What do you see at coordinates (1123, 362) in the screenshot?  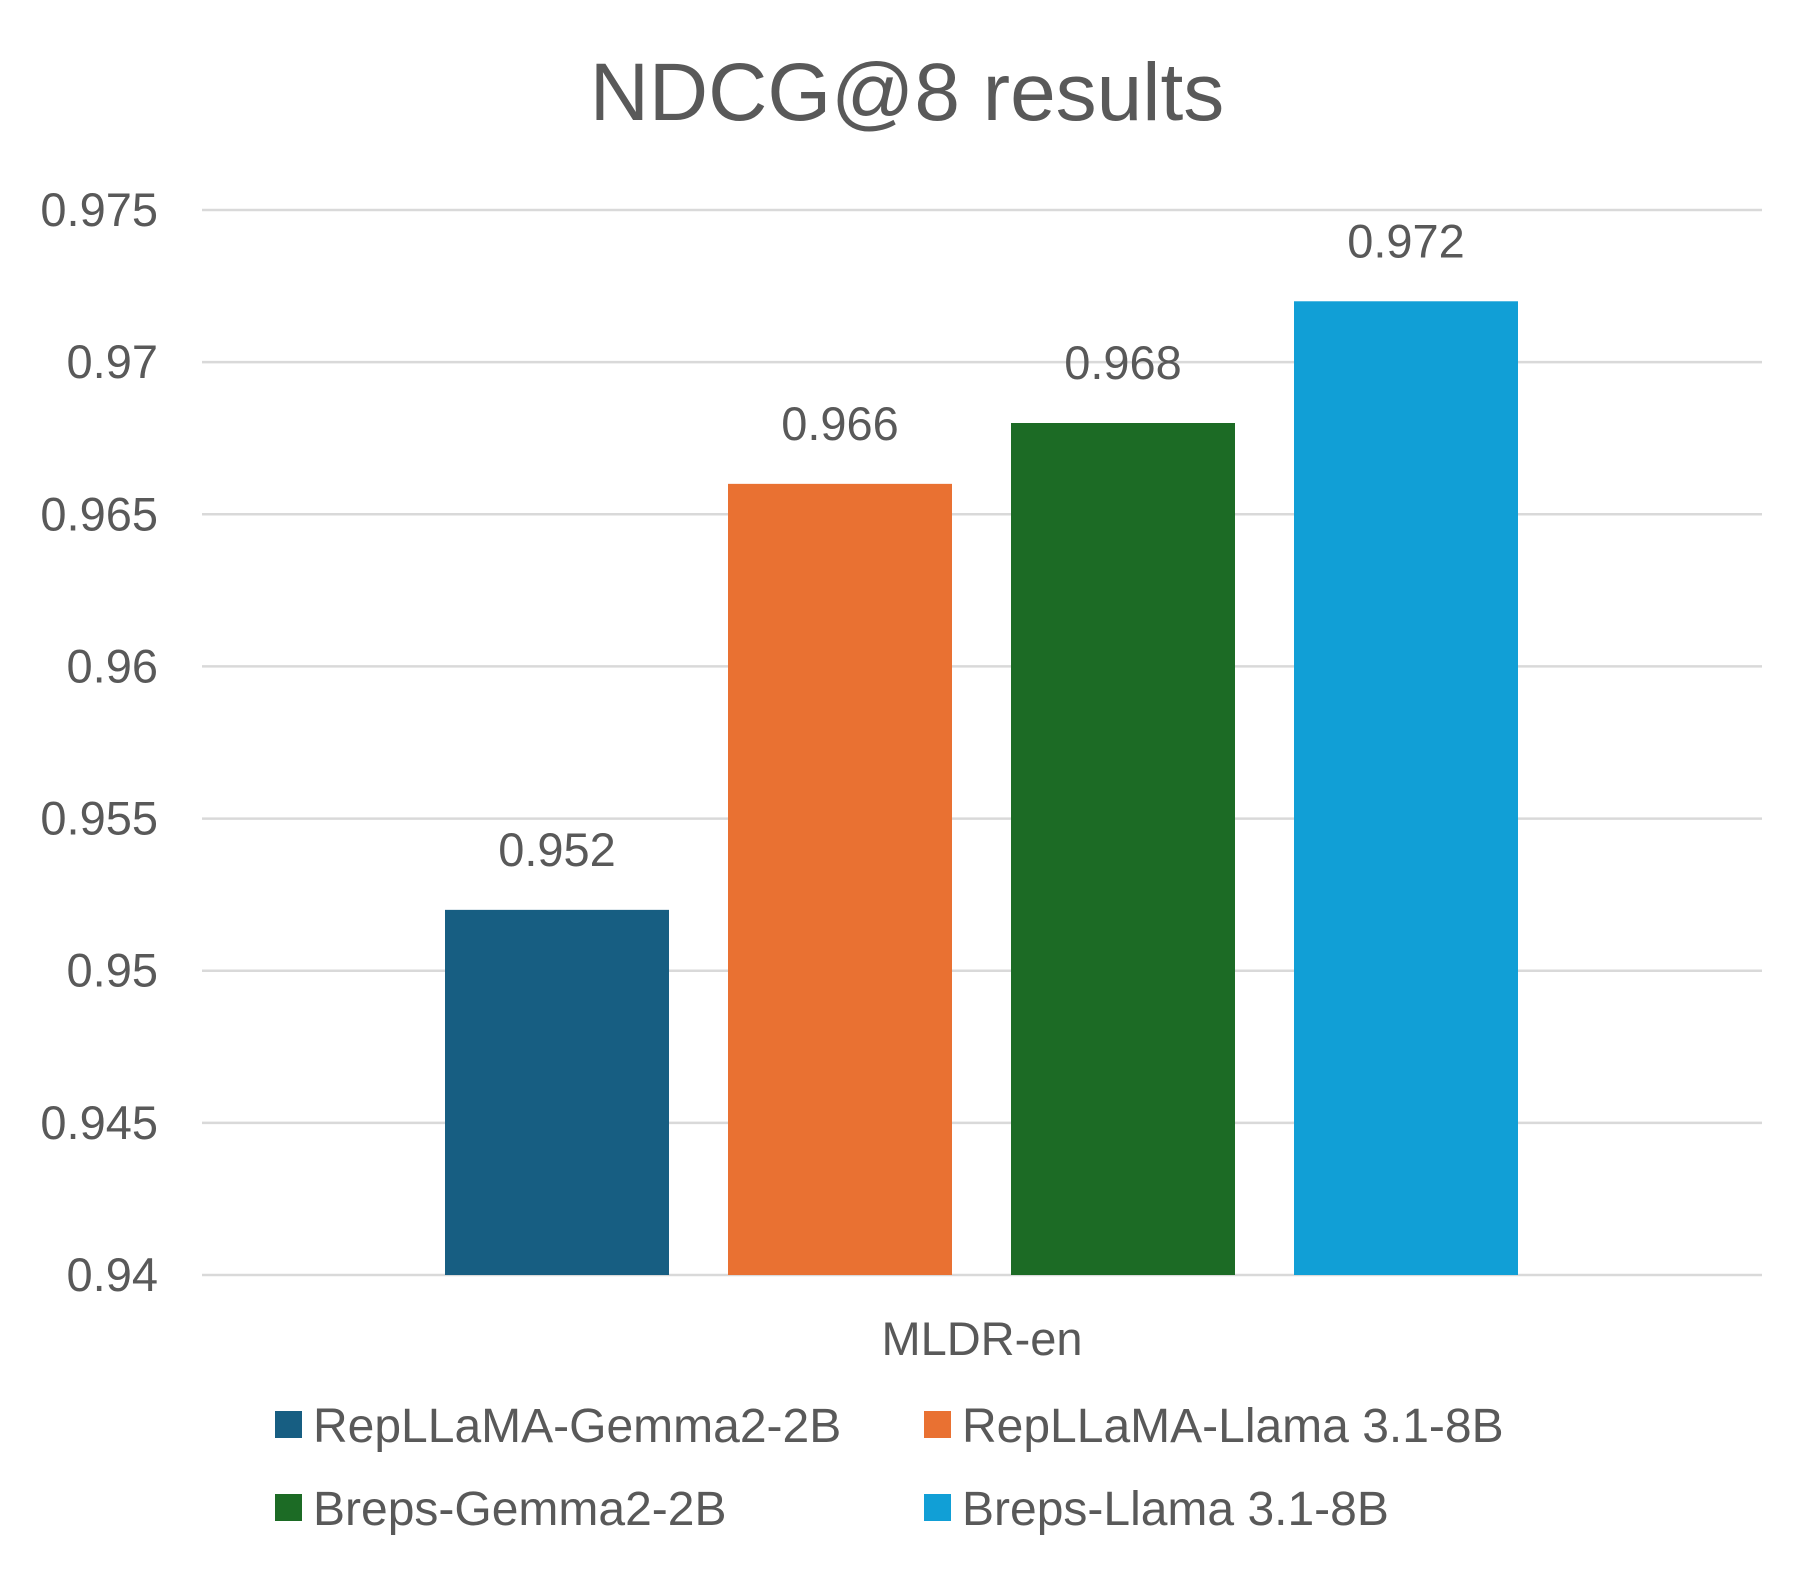 I see `data-label: 0.968` at bounding box center [1123, 362].